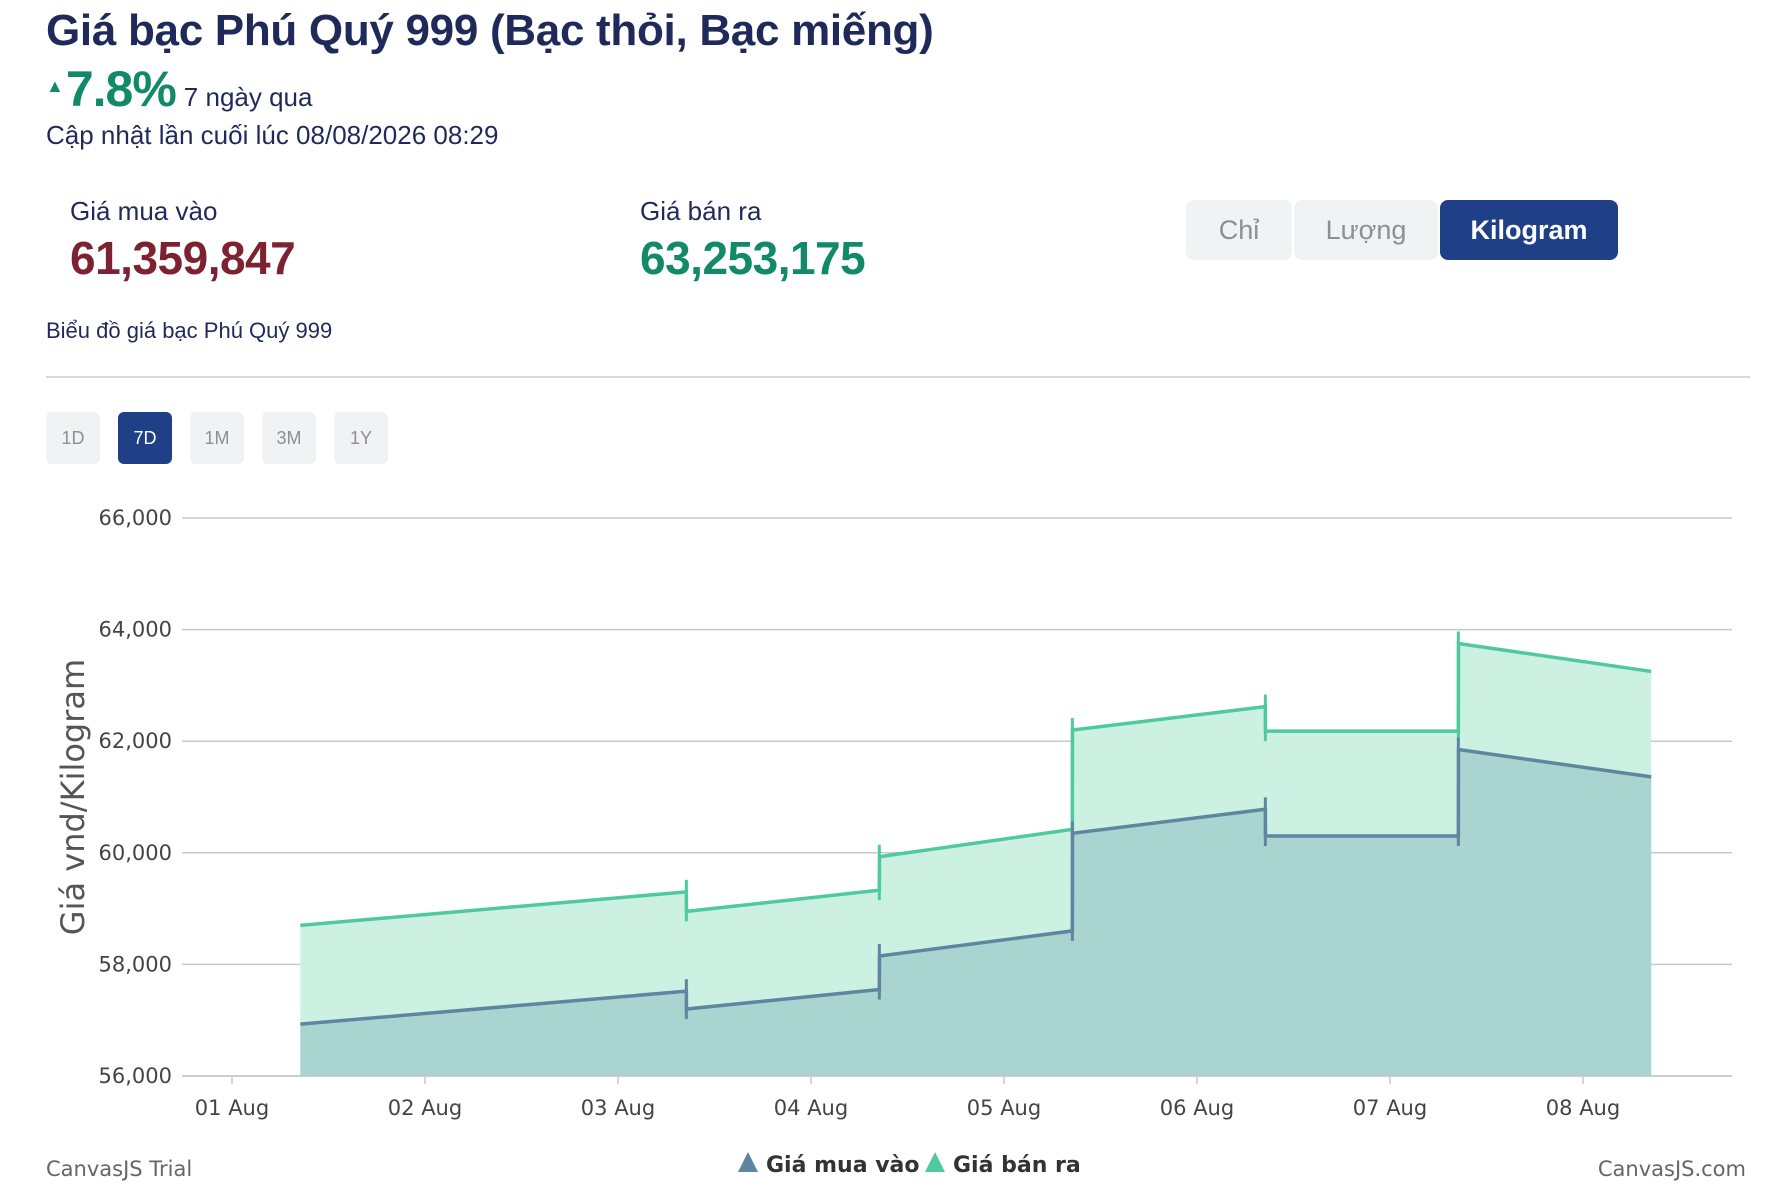  What do you see at coordinates (121, 89) in the screenshot?
I see `change-percent: 7.8%` at bounding box center [121, 89].